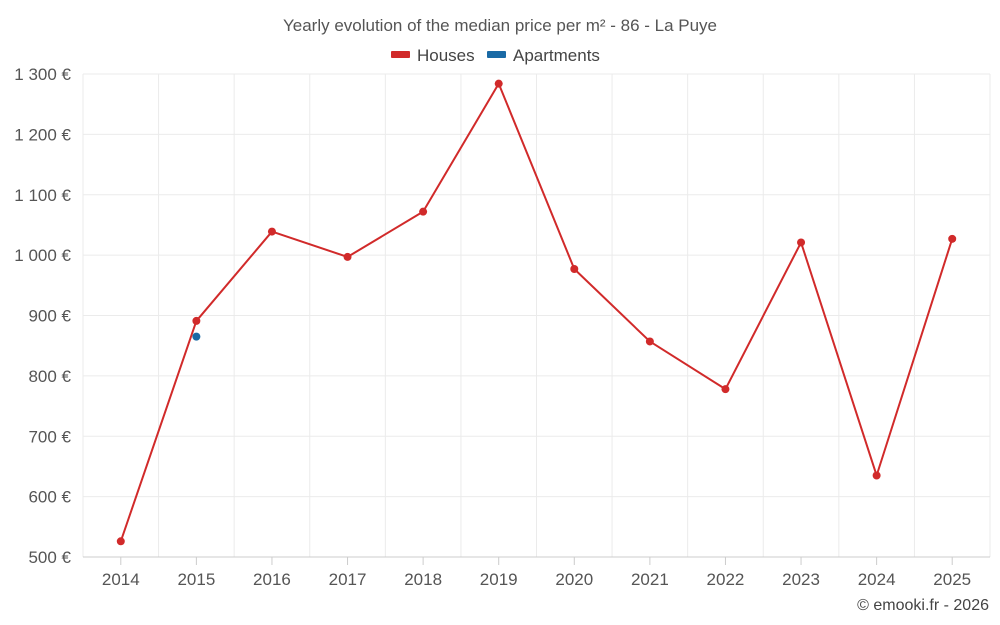 The width and height of the screenshot is (1000, 625). I want to click on legend-label-houses: Houses, so click(446, 55).